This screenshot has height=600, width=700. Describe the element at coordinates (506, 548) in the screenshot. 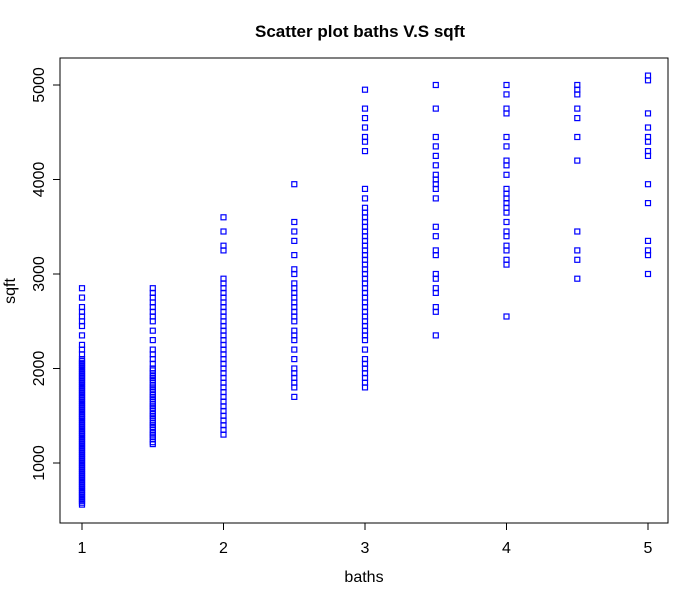

I see `x-tick-label: 4` at that location.